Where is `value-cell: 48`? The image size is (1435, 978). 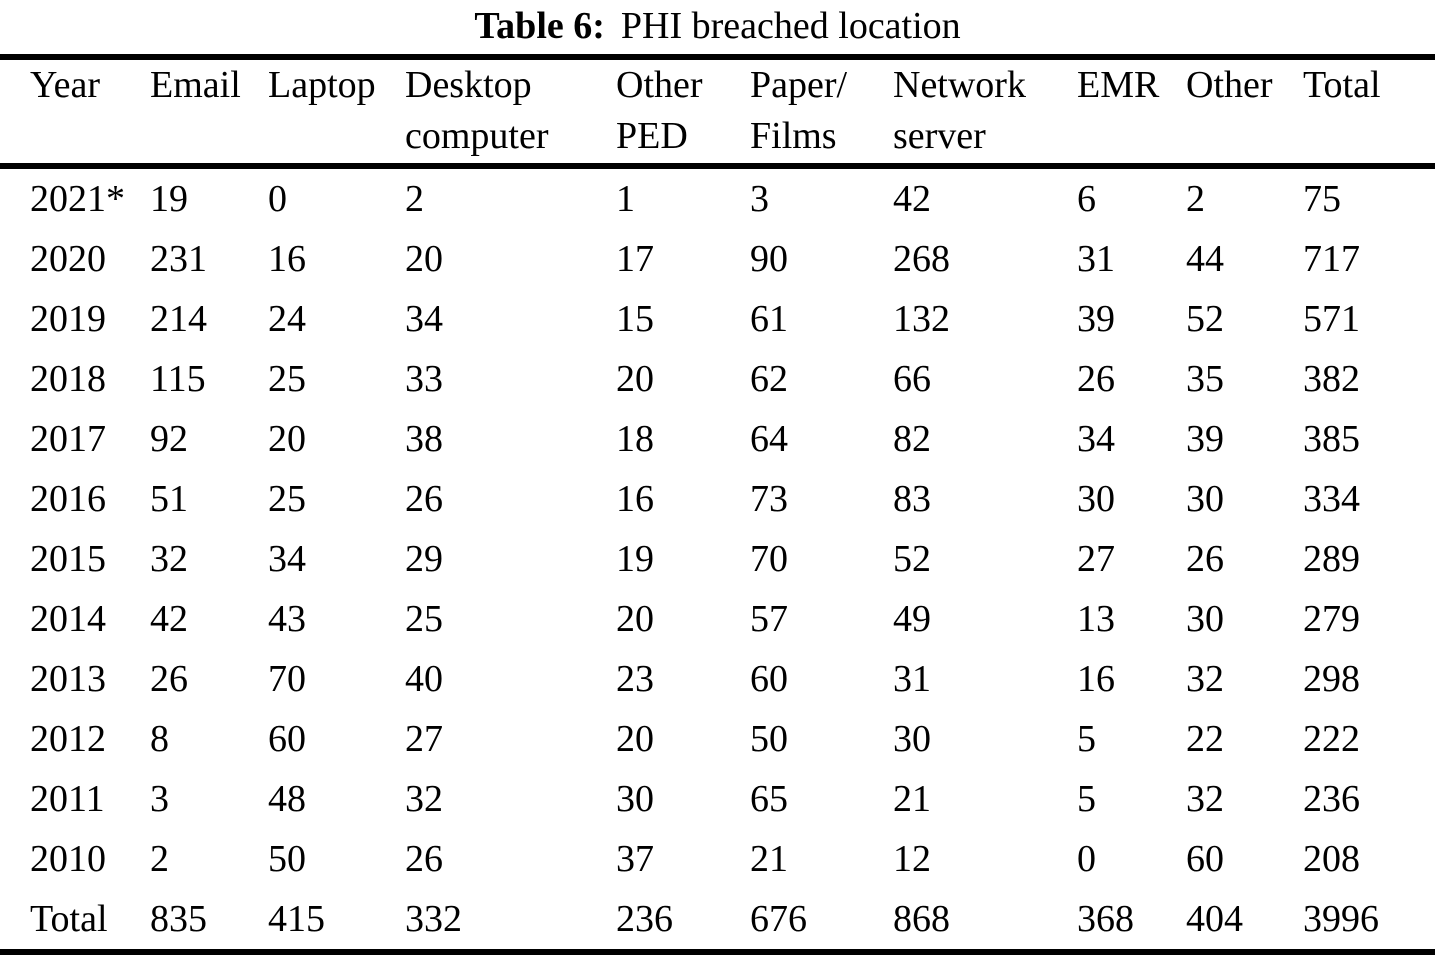 value-cell: 48 is located at coordinates (287, 798).